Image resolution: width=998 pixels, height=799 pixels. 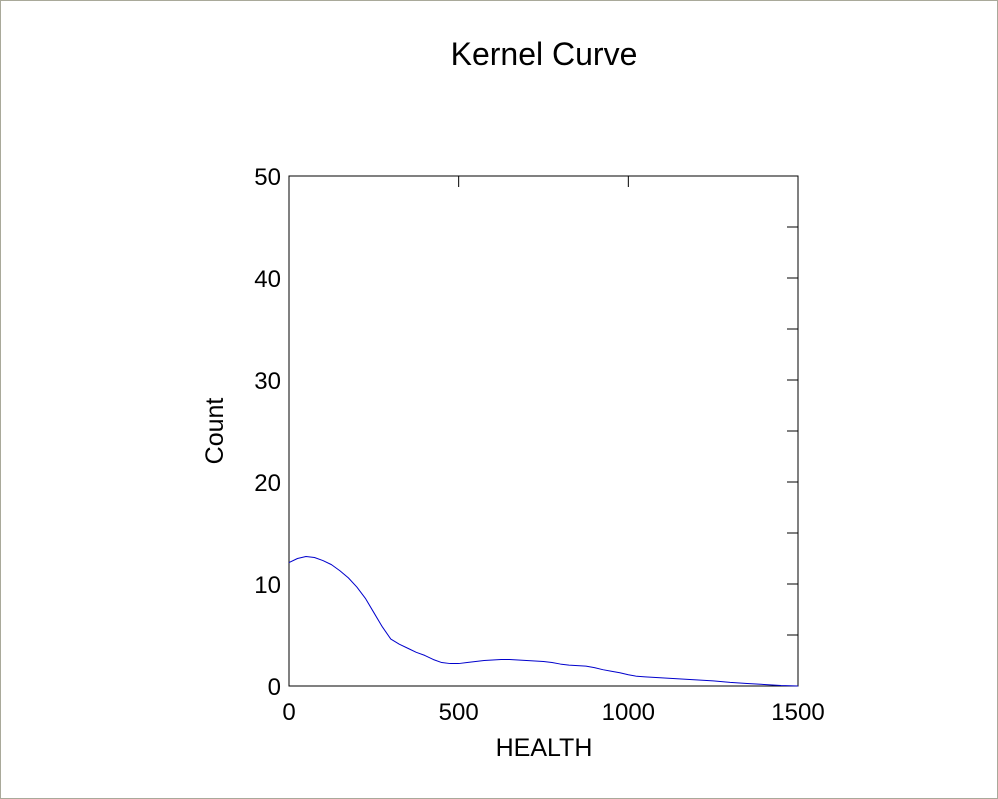 I want to click on y-tick-label: 10, so click(x=267, y=585).